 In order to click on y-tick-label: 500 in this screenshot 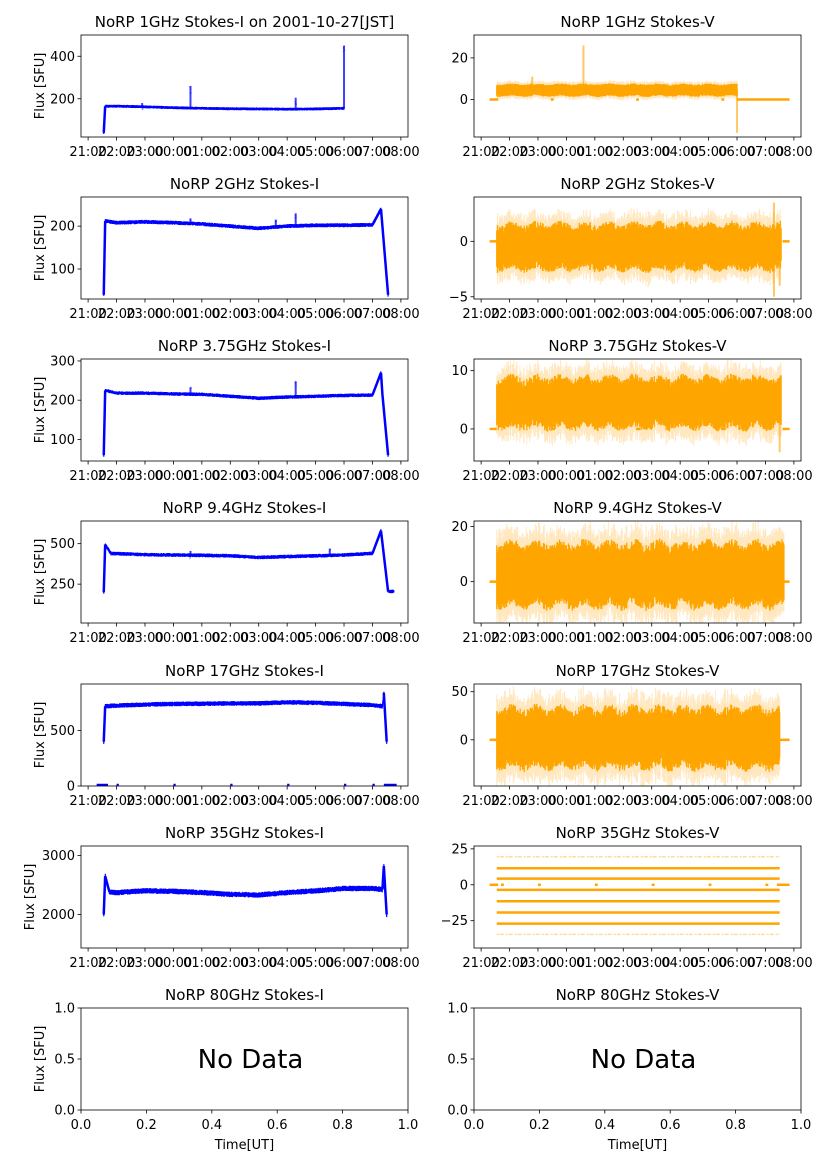, I will do `click(62, 544)`.